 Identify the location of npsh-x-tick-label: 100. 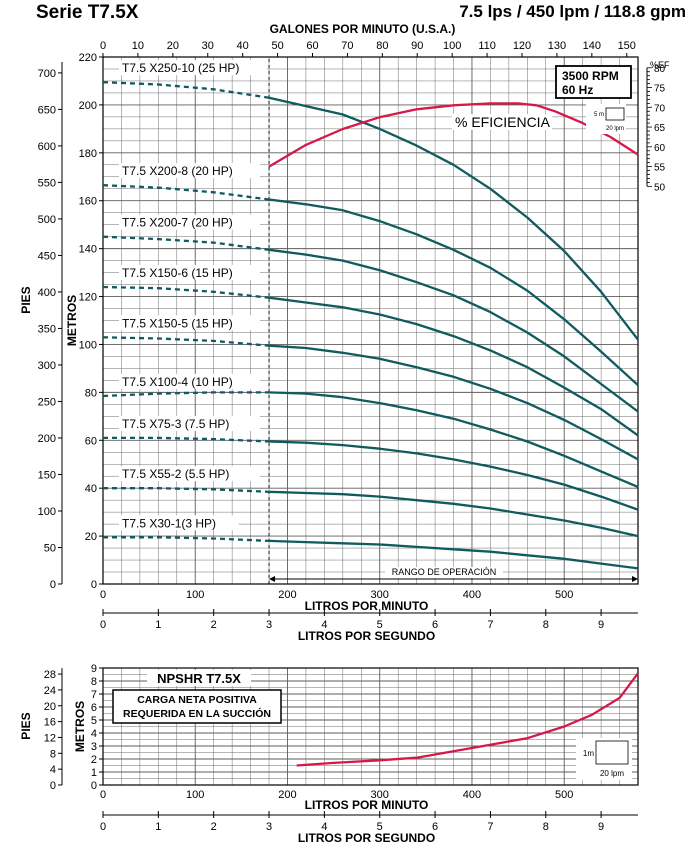
(195, 795).